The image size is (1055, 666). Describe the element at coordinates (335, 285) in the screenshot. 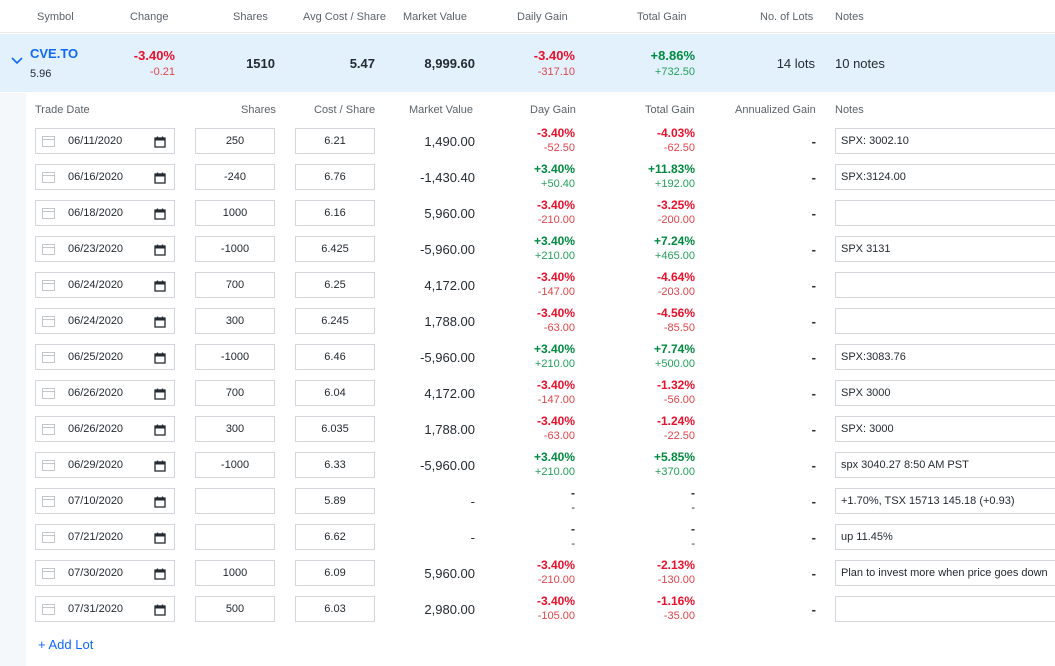

I see `lot-cost-input: 6.25` at that location.